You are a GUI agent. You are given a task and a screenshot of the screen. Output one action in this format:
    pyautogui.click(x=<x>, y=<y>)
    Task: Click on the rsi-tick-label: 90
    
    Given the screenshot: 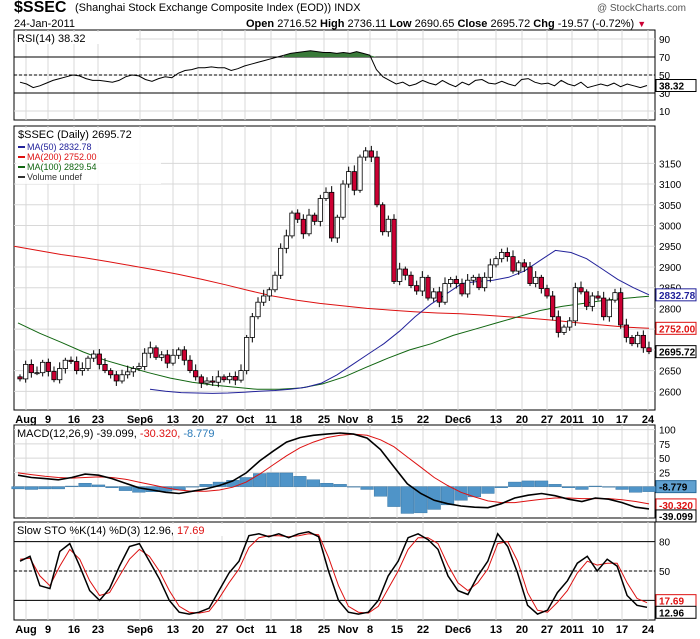 What is the action you would take?
    pyautogui.click(x=665, y=40)
    